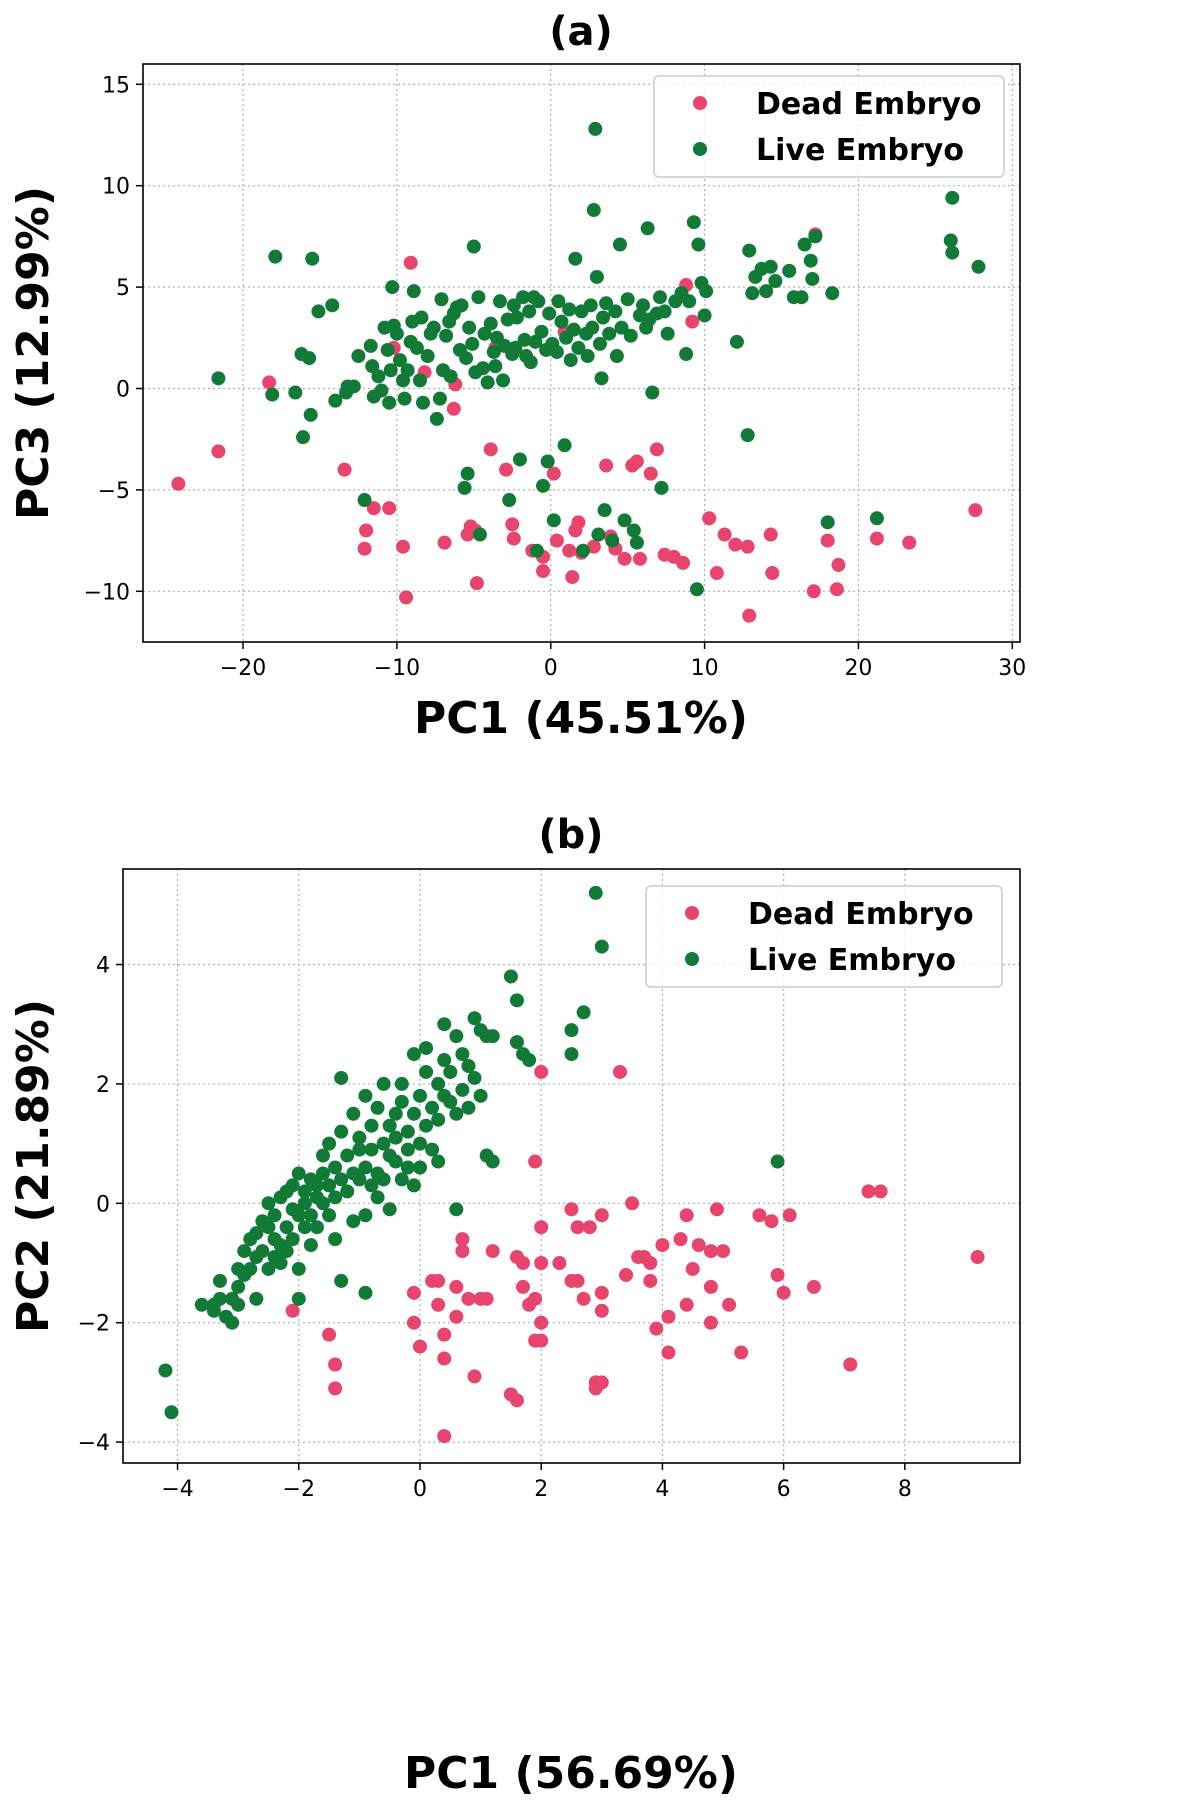 The height and width of the screenshot is (1813, 1200). What do you see at coordinates (551, 668) in the screenshot?
I see `x-tick-label: 0` at bounding box center [551, 668].